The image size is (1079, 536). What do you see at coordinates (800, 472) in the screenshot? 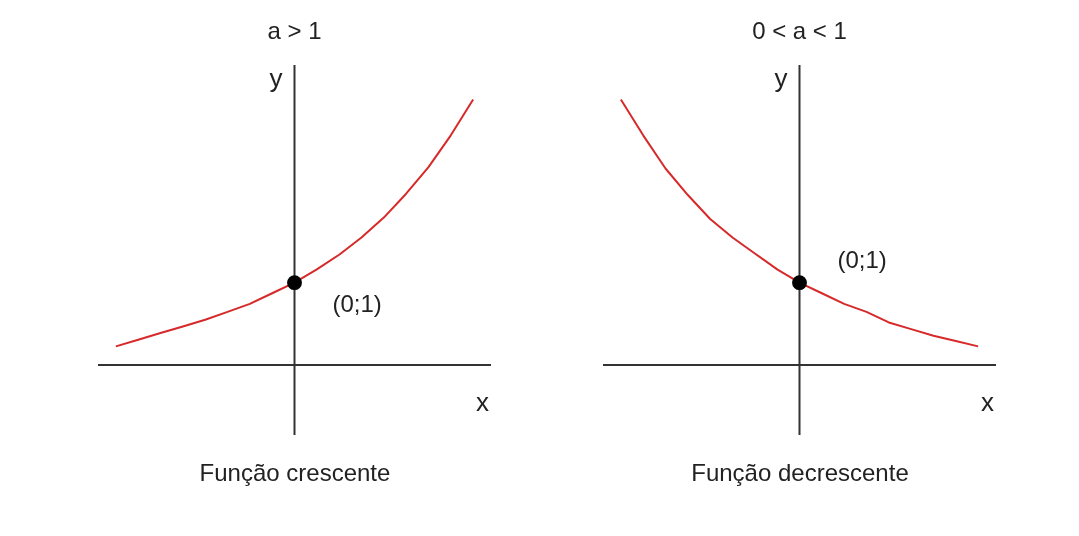
I see `text: Função decrescente` at bounding box center [800, 472].